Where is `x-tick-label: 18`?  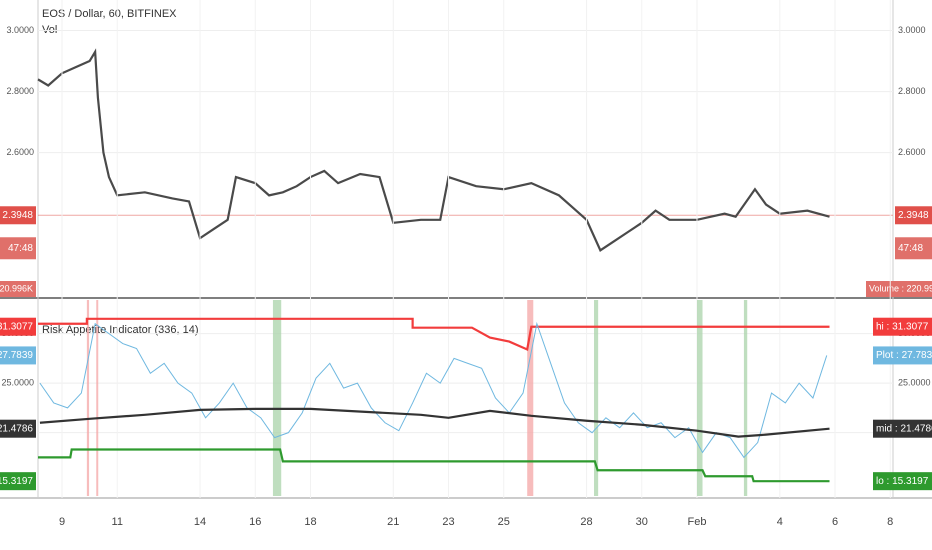 x-tick-label: 18 is located at coordinates (310, 522).